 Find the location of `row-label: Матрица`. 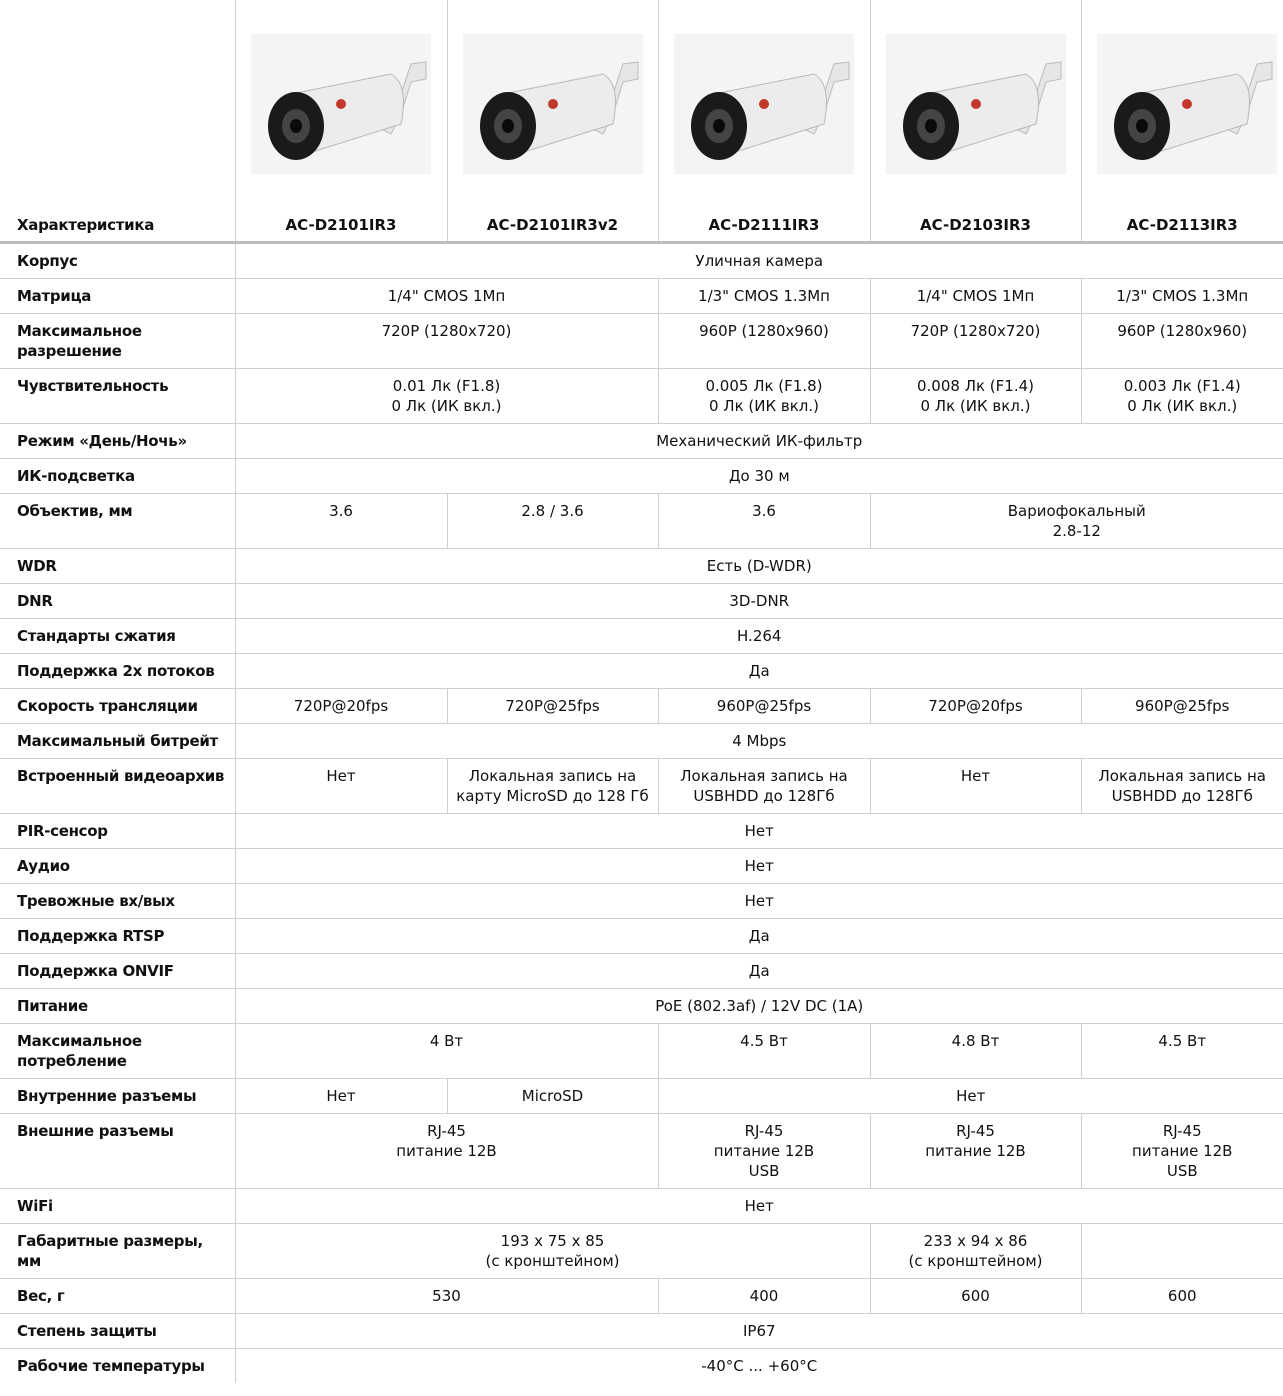

row-label: Матрица is located at coordinates (117, 296).